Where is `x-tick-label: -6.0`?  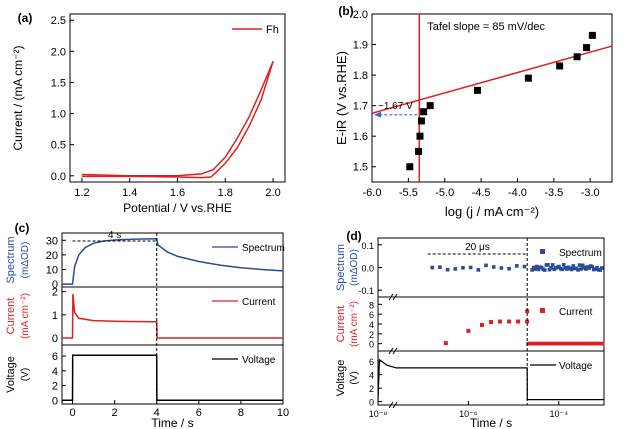 x-tick-label: -6.0 is located at coordinates (372, 193).